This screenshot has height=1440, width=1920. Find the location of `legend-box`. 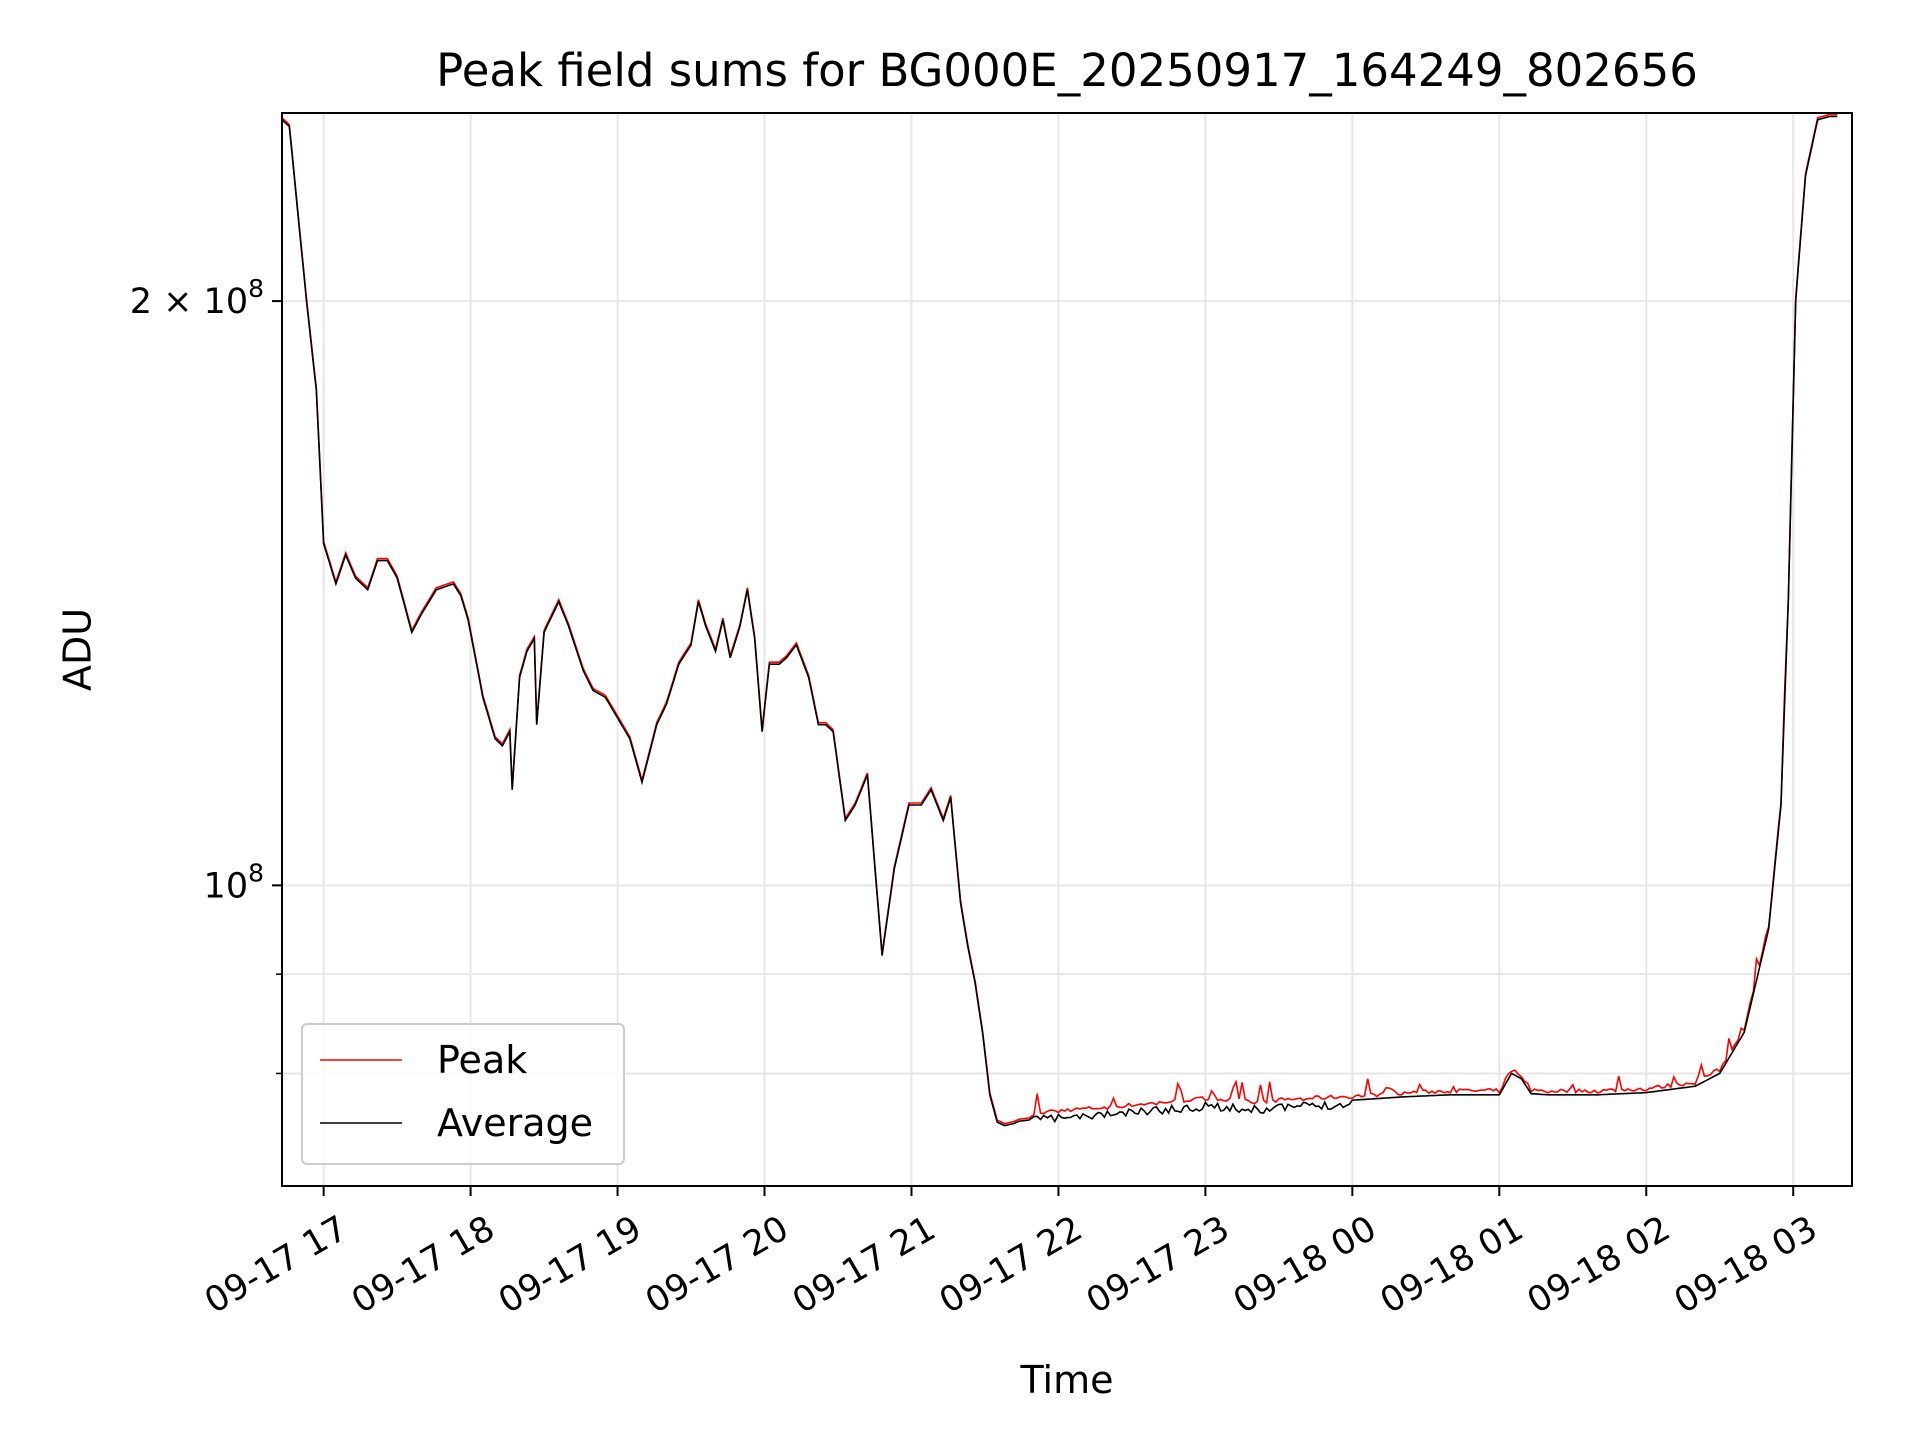

legend-box is located at coordinates (463, 1094).